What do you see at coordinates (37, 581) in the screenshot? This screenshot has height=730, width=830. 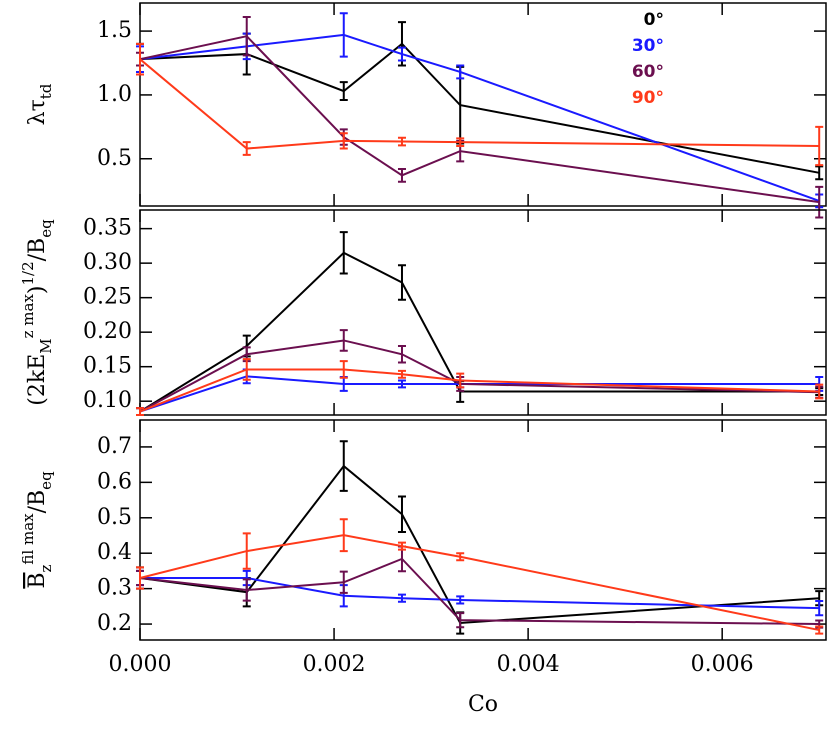 I see `y-axis-label-part: B` at bounding box center [37, 581].